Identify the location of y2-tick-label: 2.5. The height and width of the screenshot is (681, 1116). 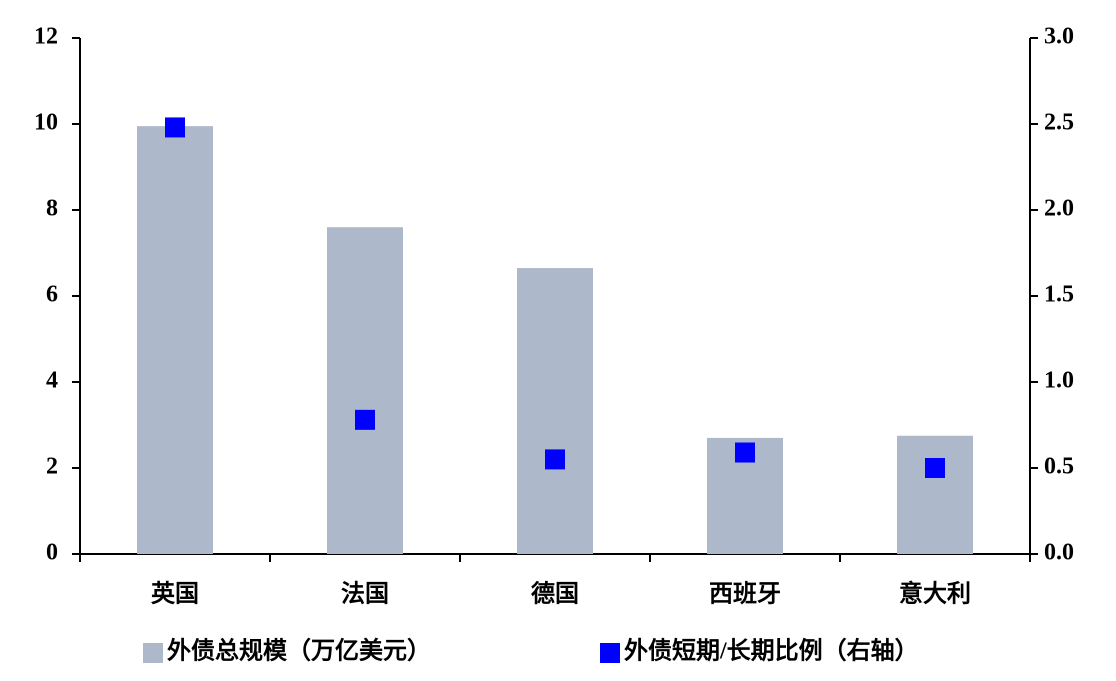
(1059, 123).